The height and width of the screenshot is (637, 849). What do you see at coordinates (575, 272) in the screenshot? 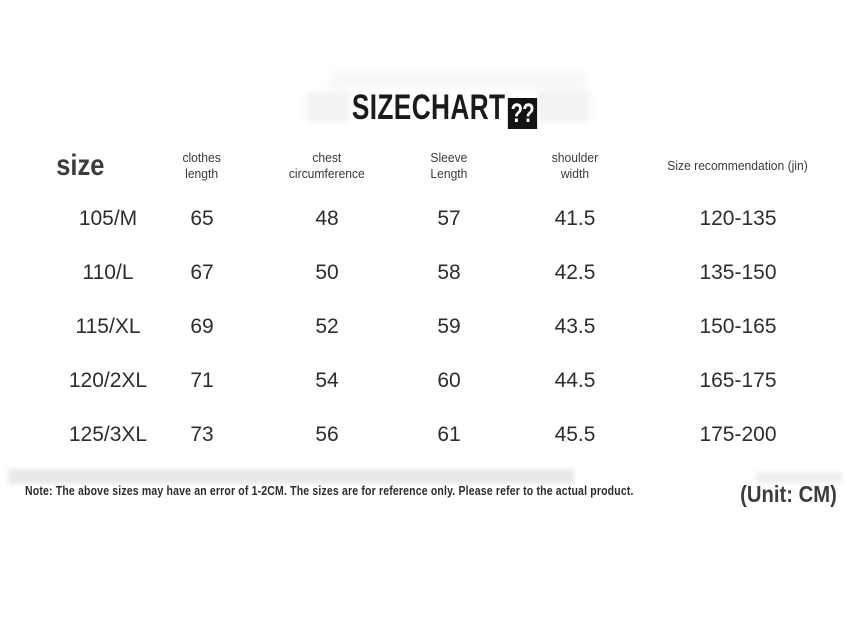
I see `table-cell: 42.5` at bounding box center [575, 272].